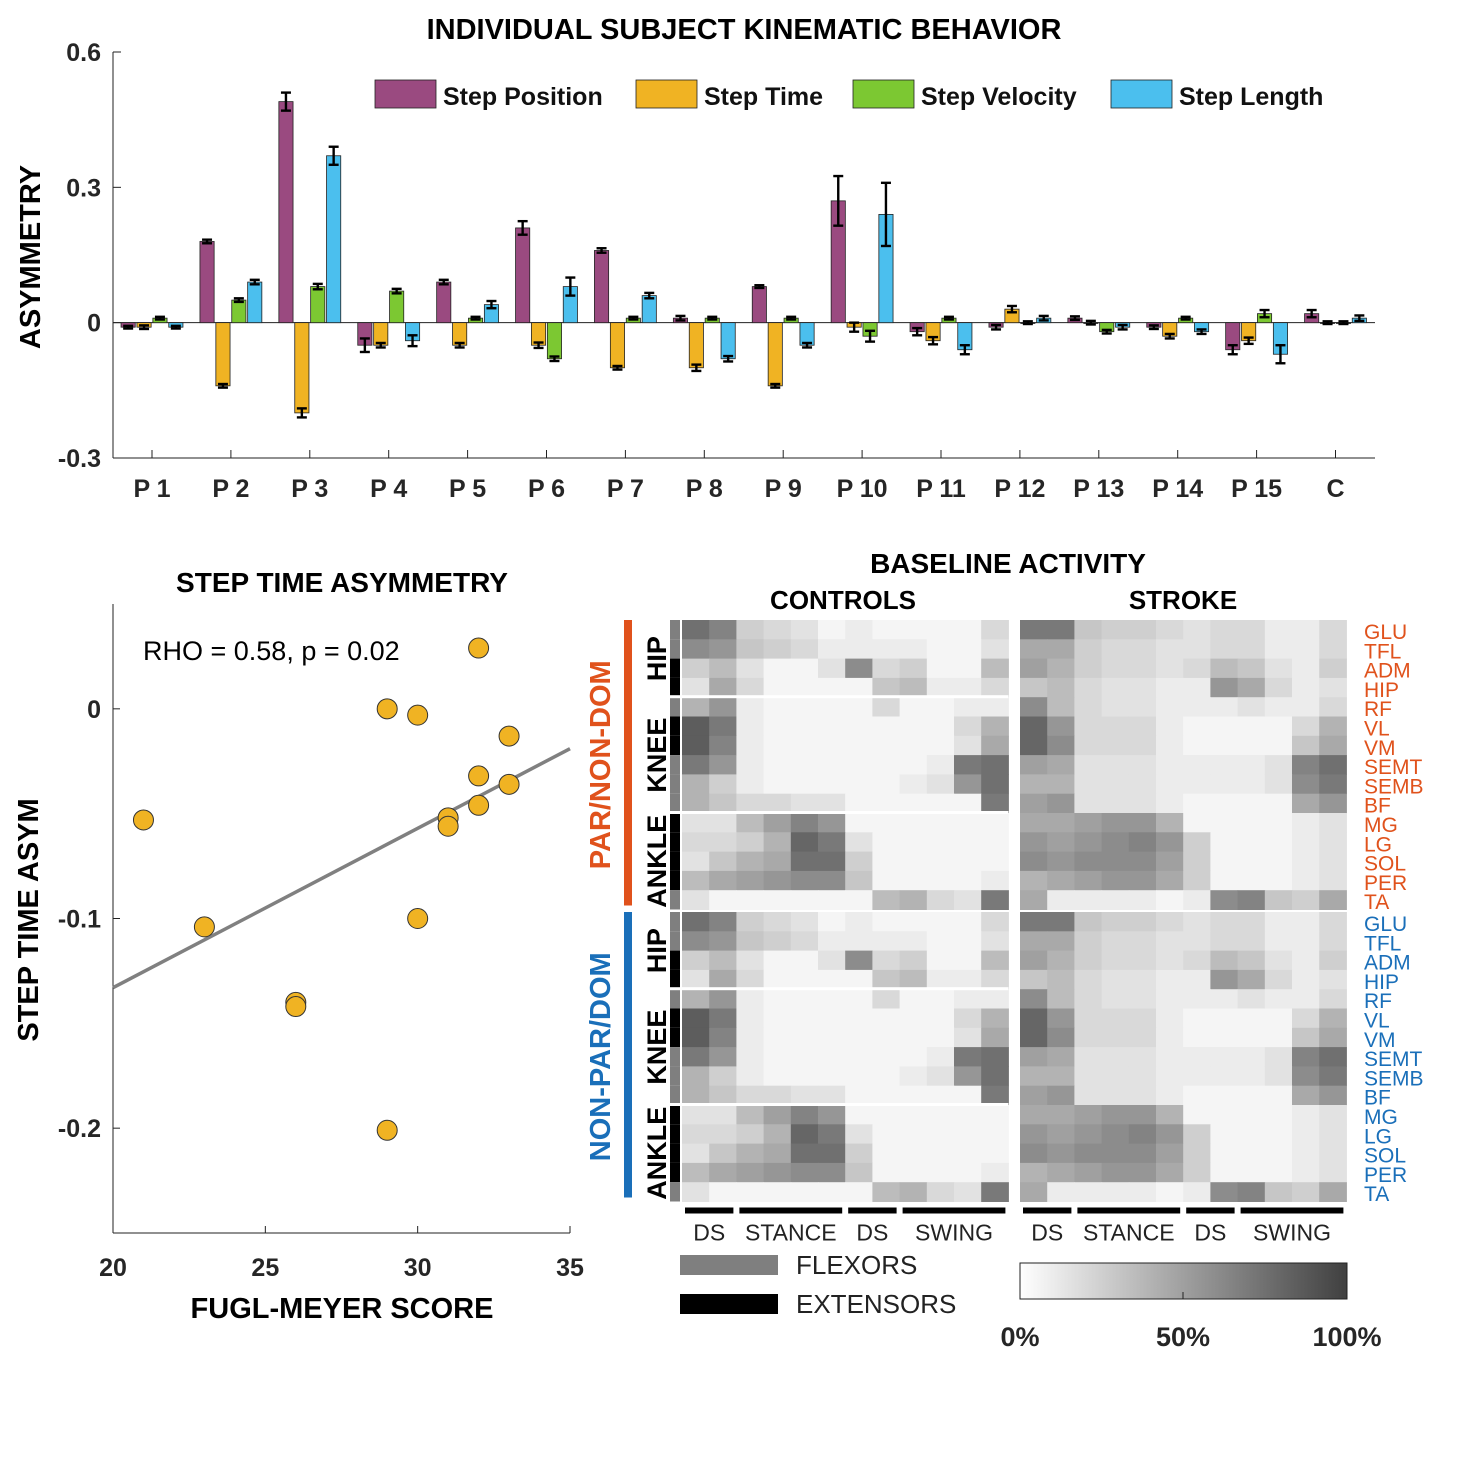  Describe the element at coordinates (1381, 825) in the screenshot. I see `muscle-label: MG` at that location.